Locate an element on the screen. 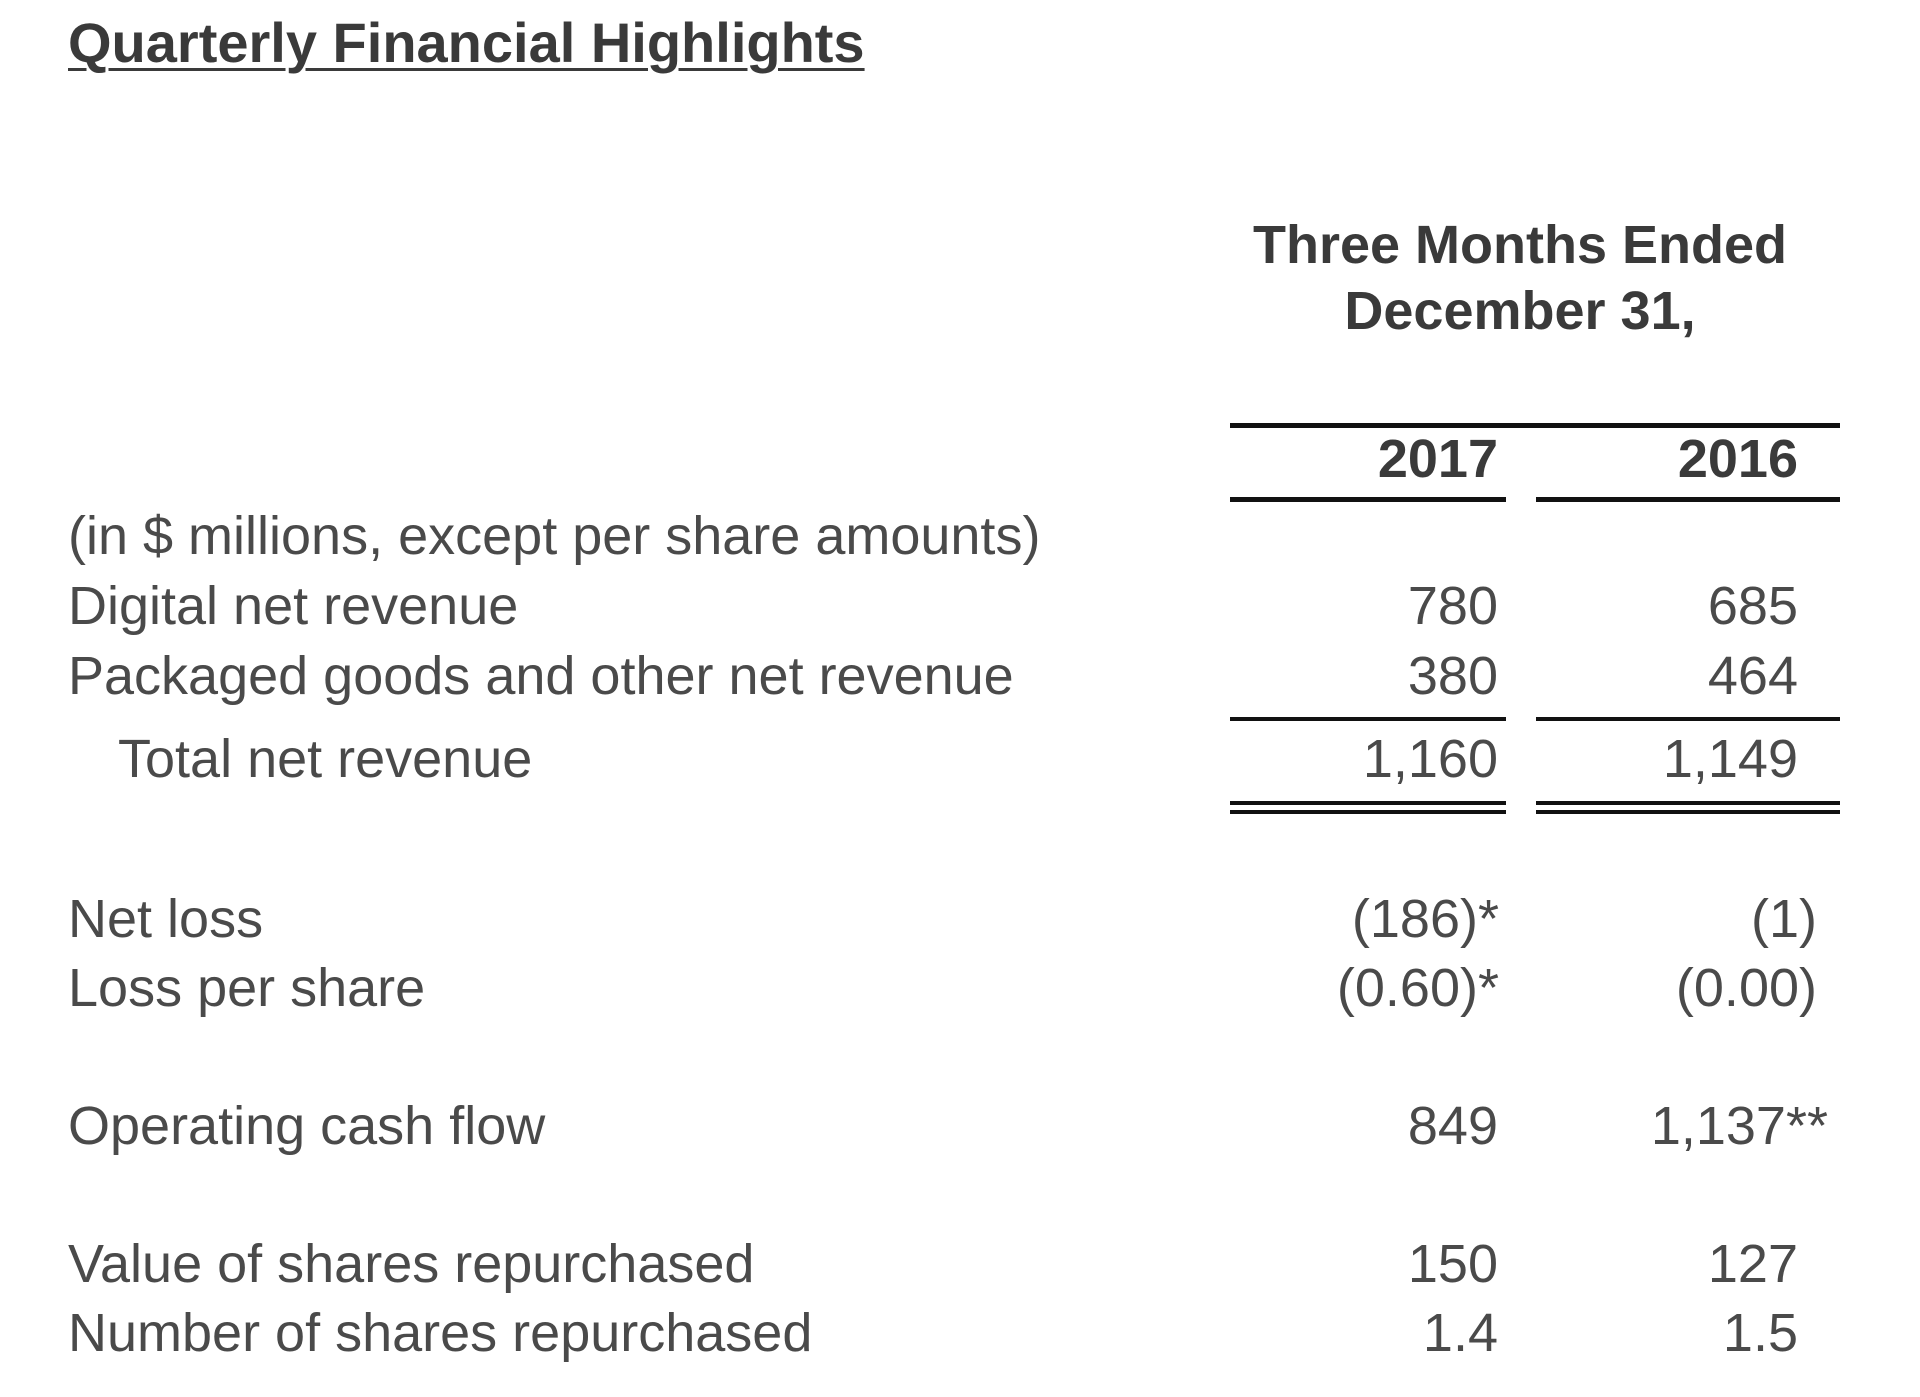 This screenshot has height=1397, width=1920. row-label-net-loss: Net loss is located at coordinates (166, 919).